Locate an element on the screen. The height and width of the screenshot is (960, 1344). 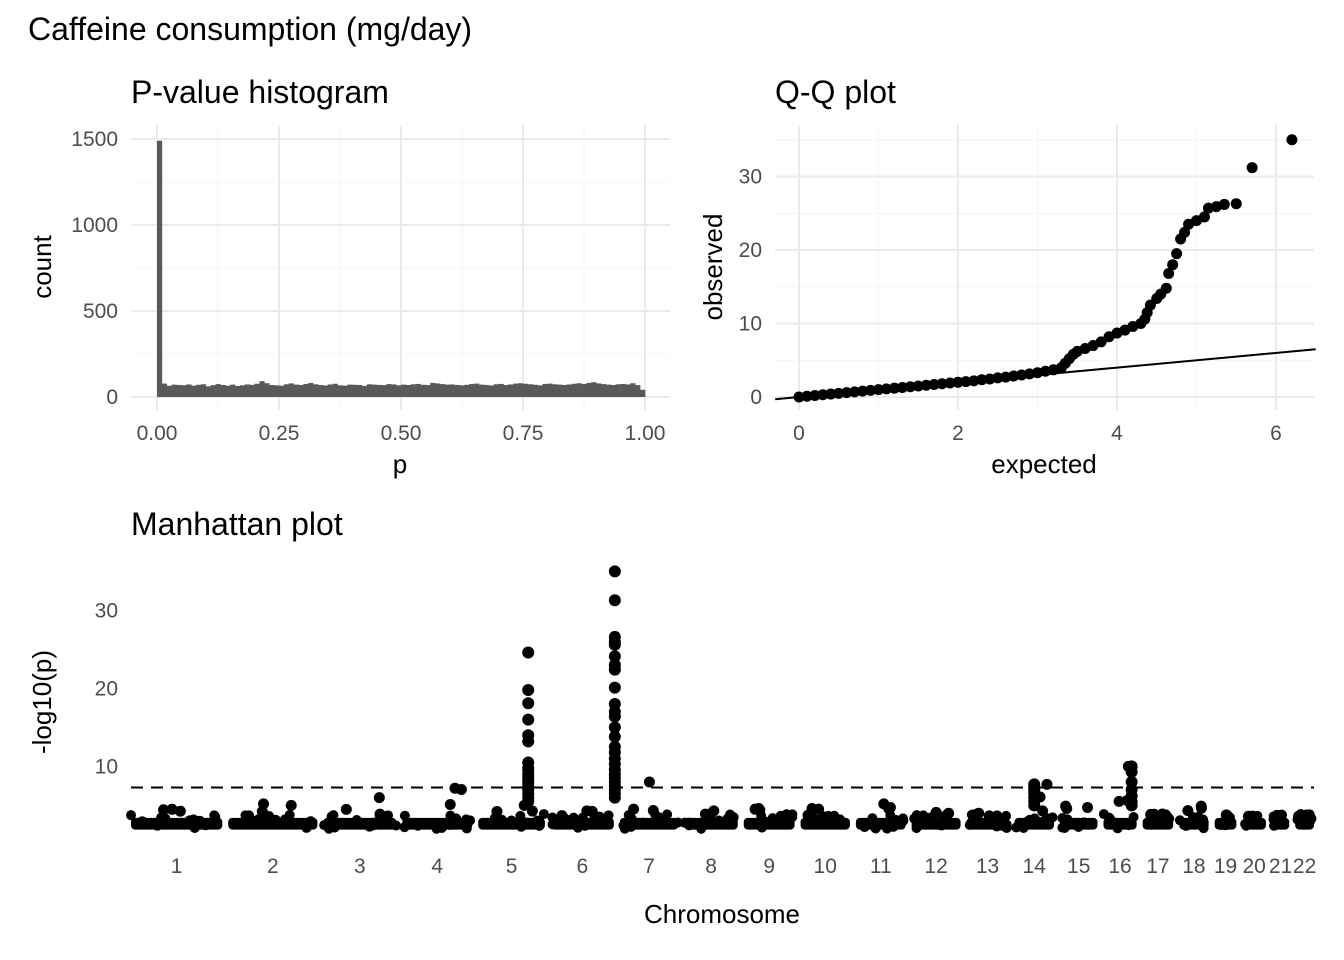
manhattan-title: Manhattan plot is located at coordinates (237, 524).